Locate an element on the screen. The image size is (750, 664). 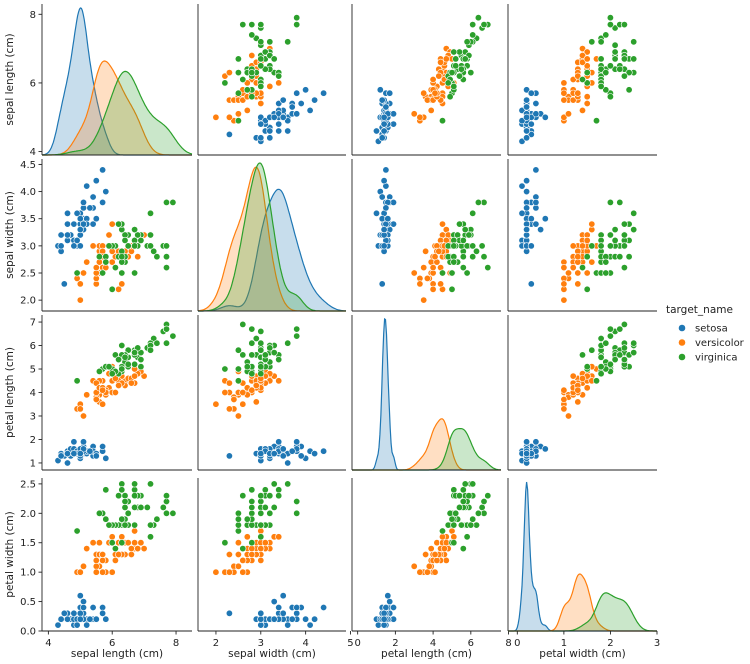
x-tick-label: 4 is located at coordinates (48, 643).